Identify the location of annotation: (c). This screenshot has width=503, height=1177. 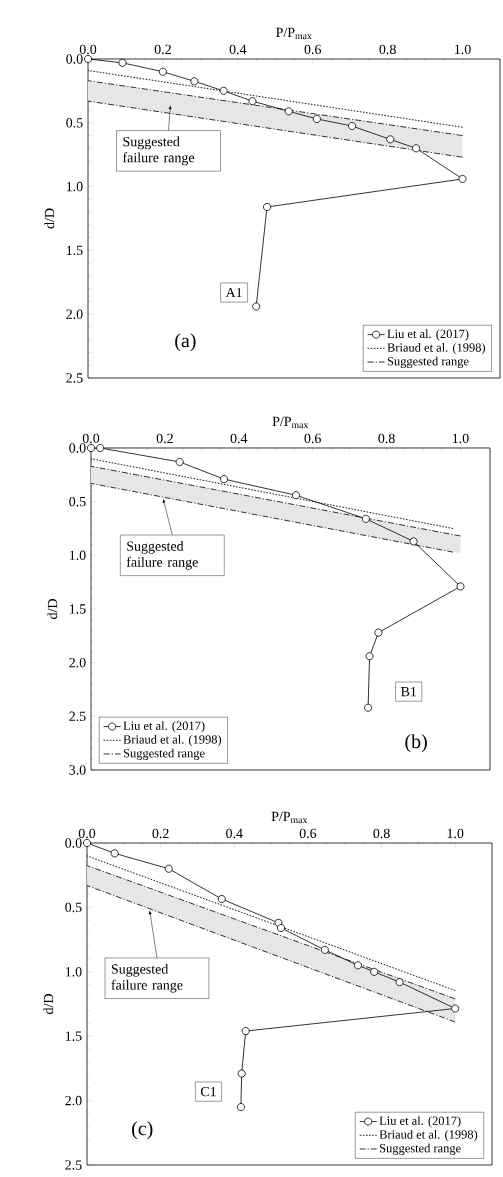
(142, 1130).